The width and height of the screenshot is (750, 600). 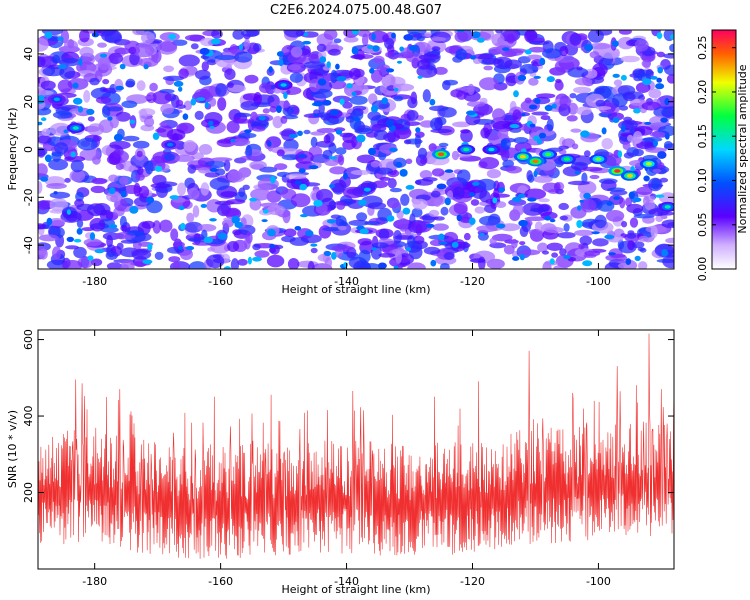 What do you see at coordinates (28, 416) in the screenshot?
I see `y-tick-label: 400` at bounding box center [28, 416].